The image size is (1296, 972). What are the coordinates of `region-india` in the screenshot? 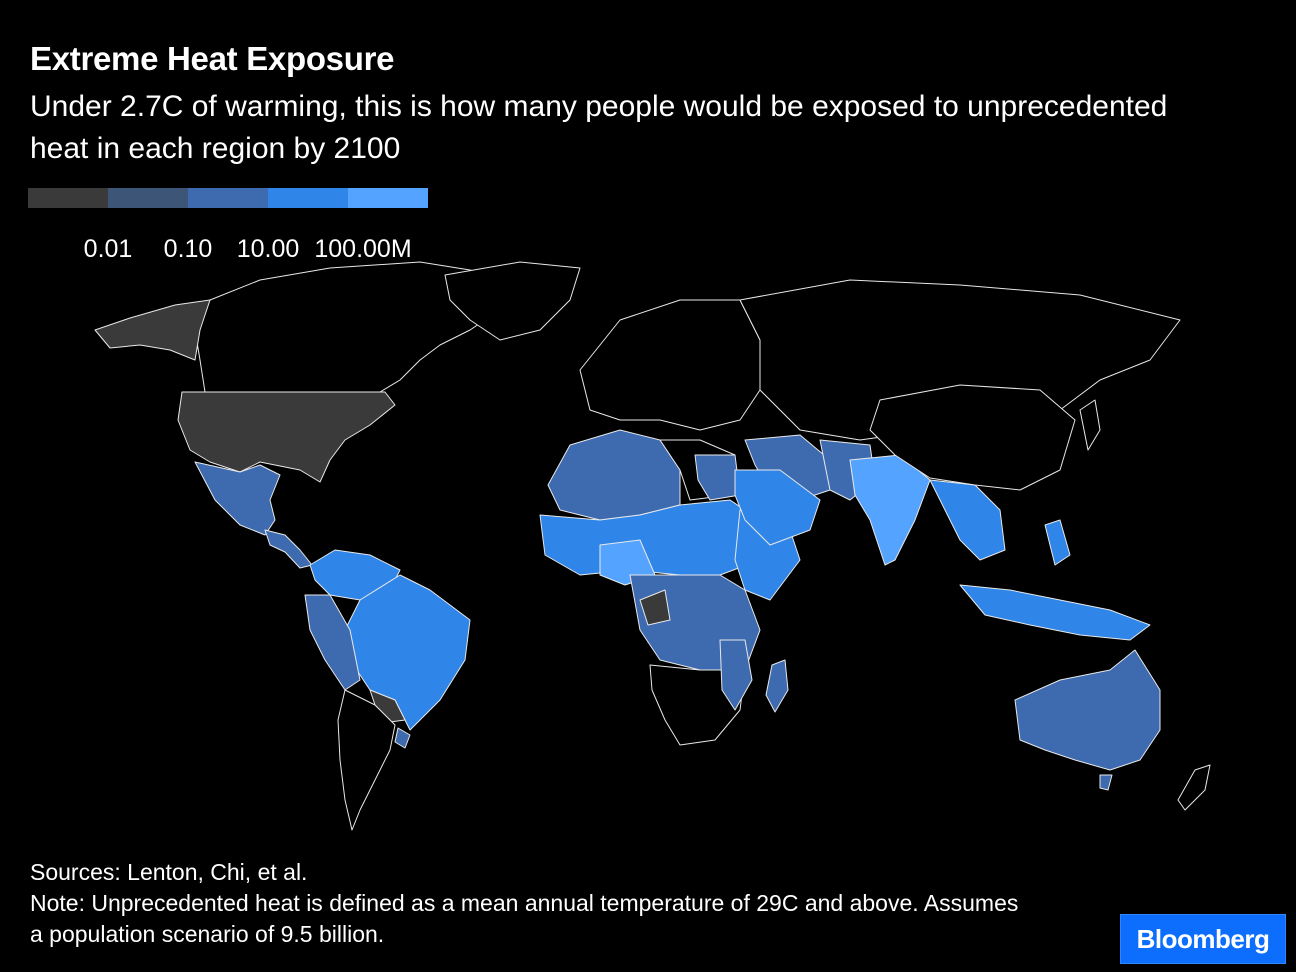 It's located at (890, 510).